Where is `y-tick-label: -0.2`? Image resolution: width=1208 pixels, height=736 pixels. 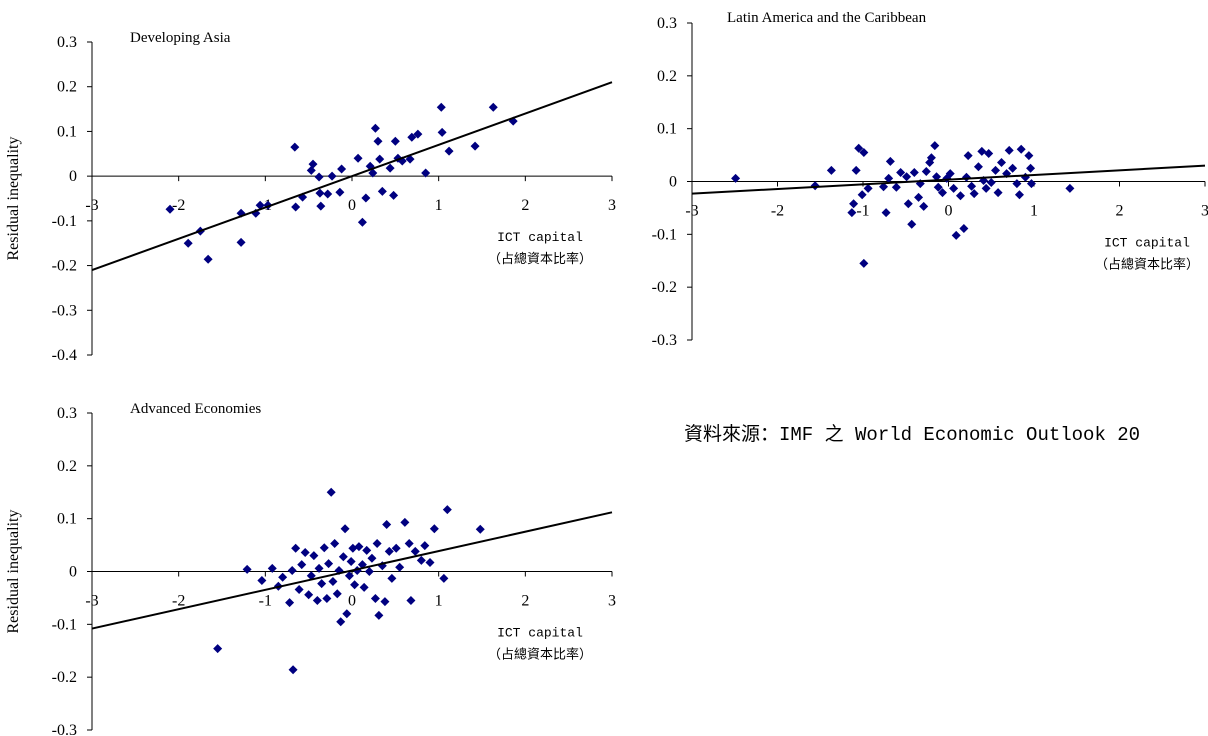
y-tick-label: -0.2 is located at coordinates (64, 266).